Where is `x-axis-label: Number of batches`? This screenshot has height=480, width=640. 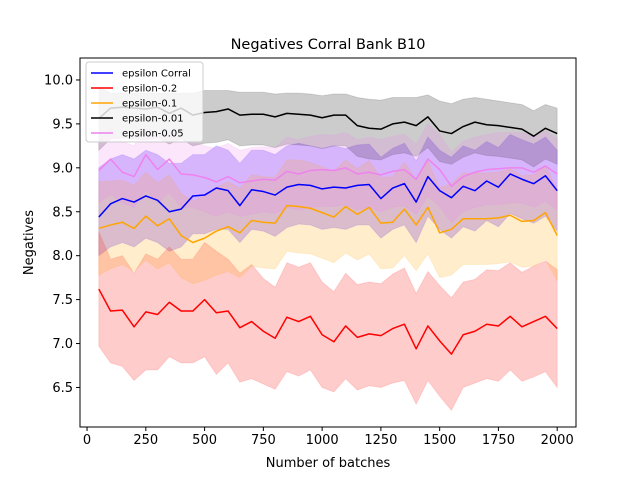 x-axis-label: Number of batches is located at coordinates (328, 463).